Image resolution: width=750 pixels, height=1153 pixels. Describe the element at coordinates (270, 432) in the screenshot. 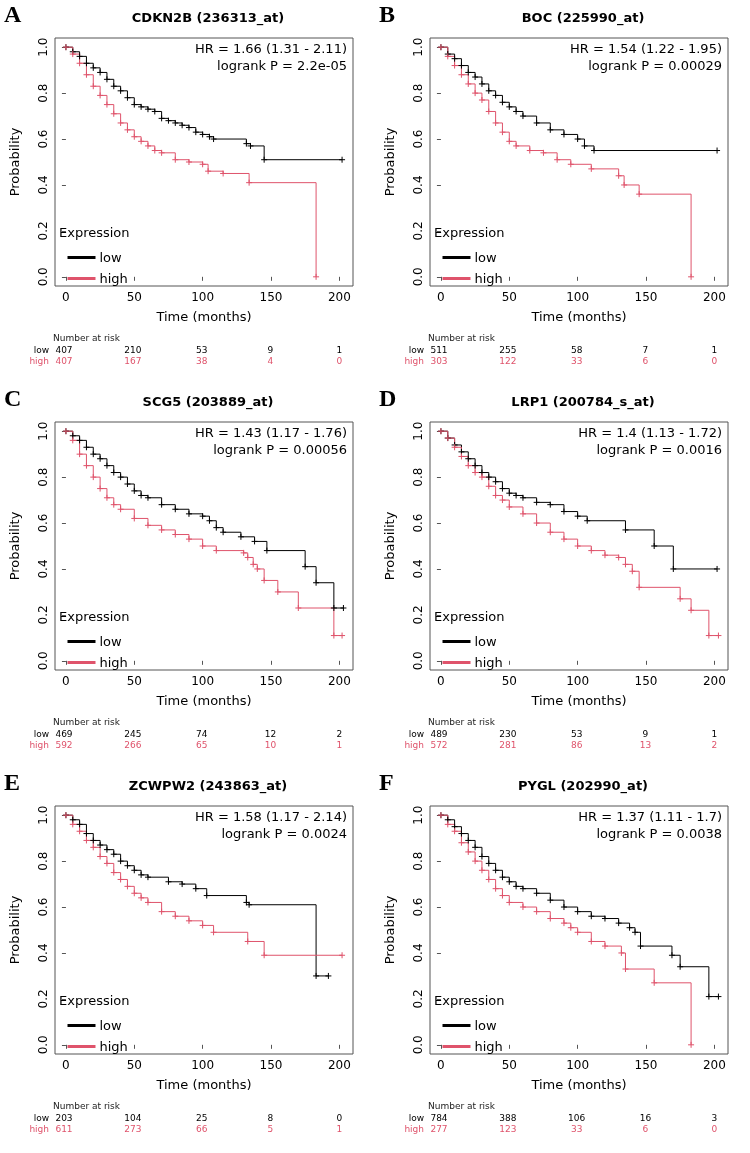

I see `annotation: HR = 1.43 (1.17 - 1.76)` at that location.